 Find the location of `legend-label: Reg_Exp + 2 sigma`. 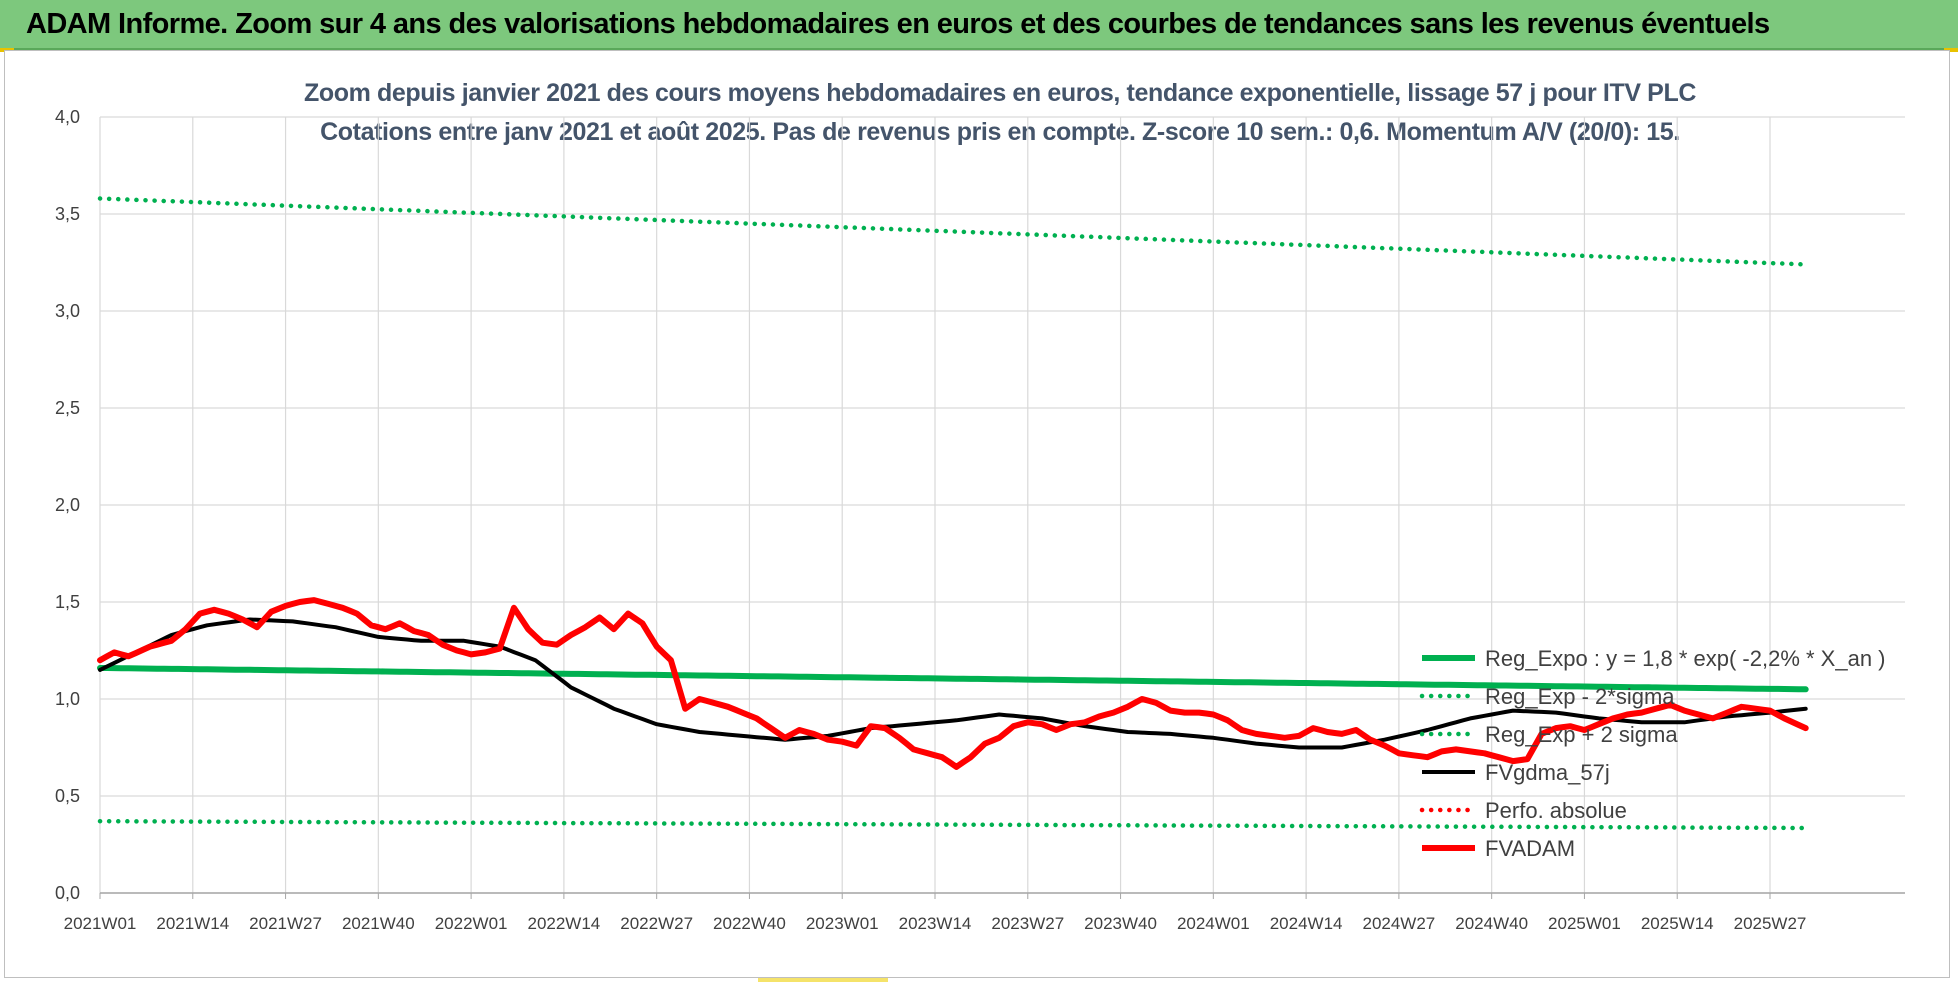

legend-label: Reg_Exp + 2 sigma is located at coordinates (1581, 734).